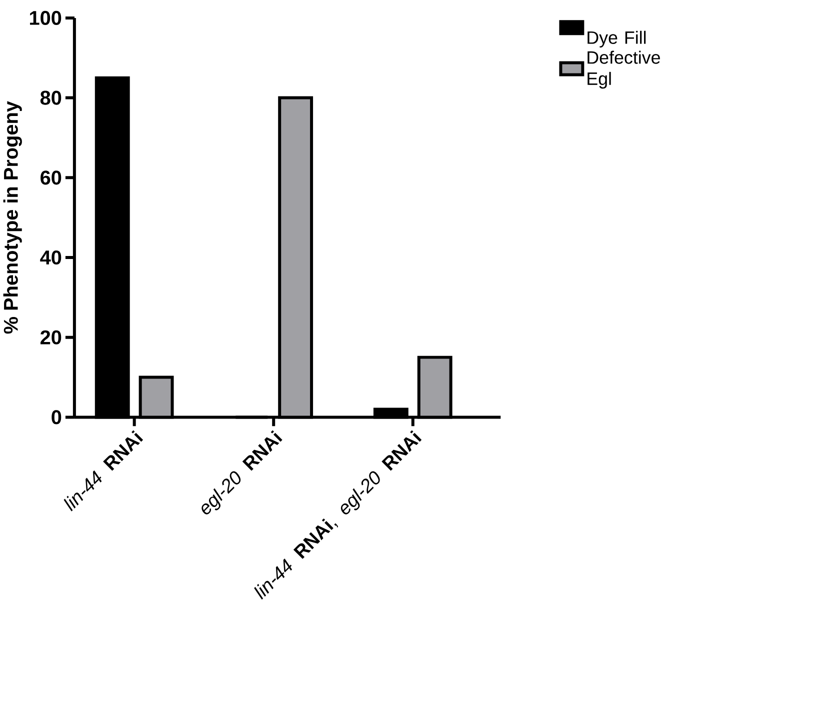 The height and width of the screenshot is (701, 833). I want to click on legend-label: Egl, so click(599, 80).